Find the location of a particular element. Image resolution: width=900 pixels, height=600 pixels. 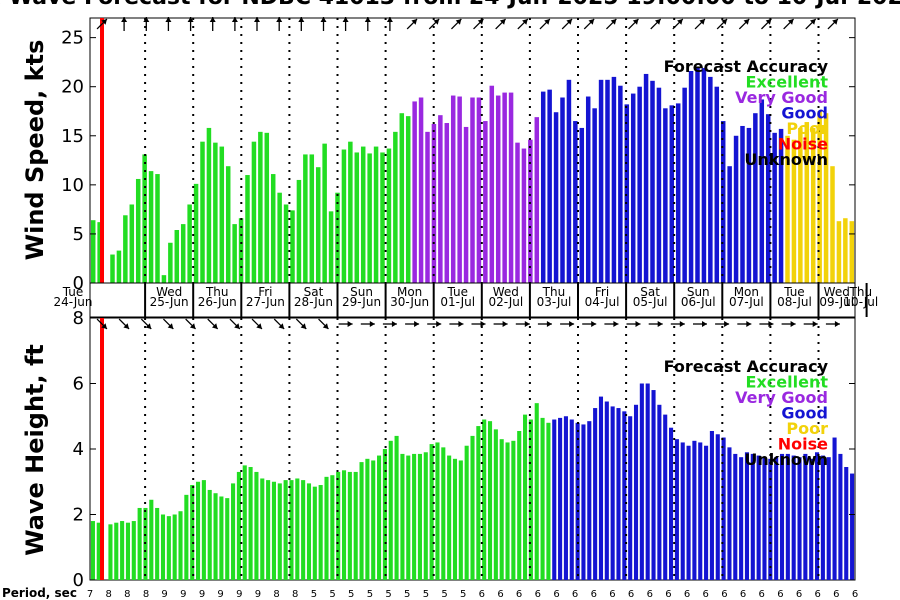

legend-excellent: Excellent is located at coordinates (787, 382).